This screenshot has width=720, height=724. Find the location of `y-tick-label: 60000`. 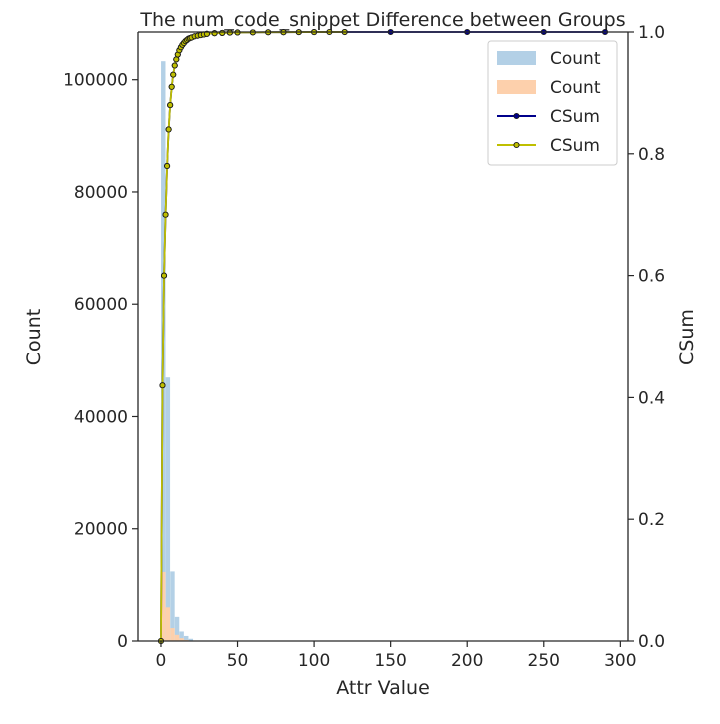

y-tick-label: 60000 is located at coordinates (101, 305).